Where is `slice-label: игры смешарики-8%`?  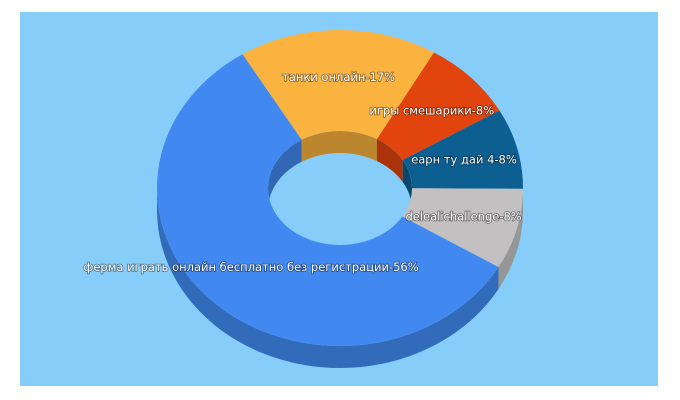 slice-label: игры смешарики-8% is located at coordinates (431, 110).